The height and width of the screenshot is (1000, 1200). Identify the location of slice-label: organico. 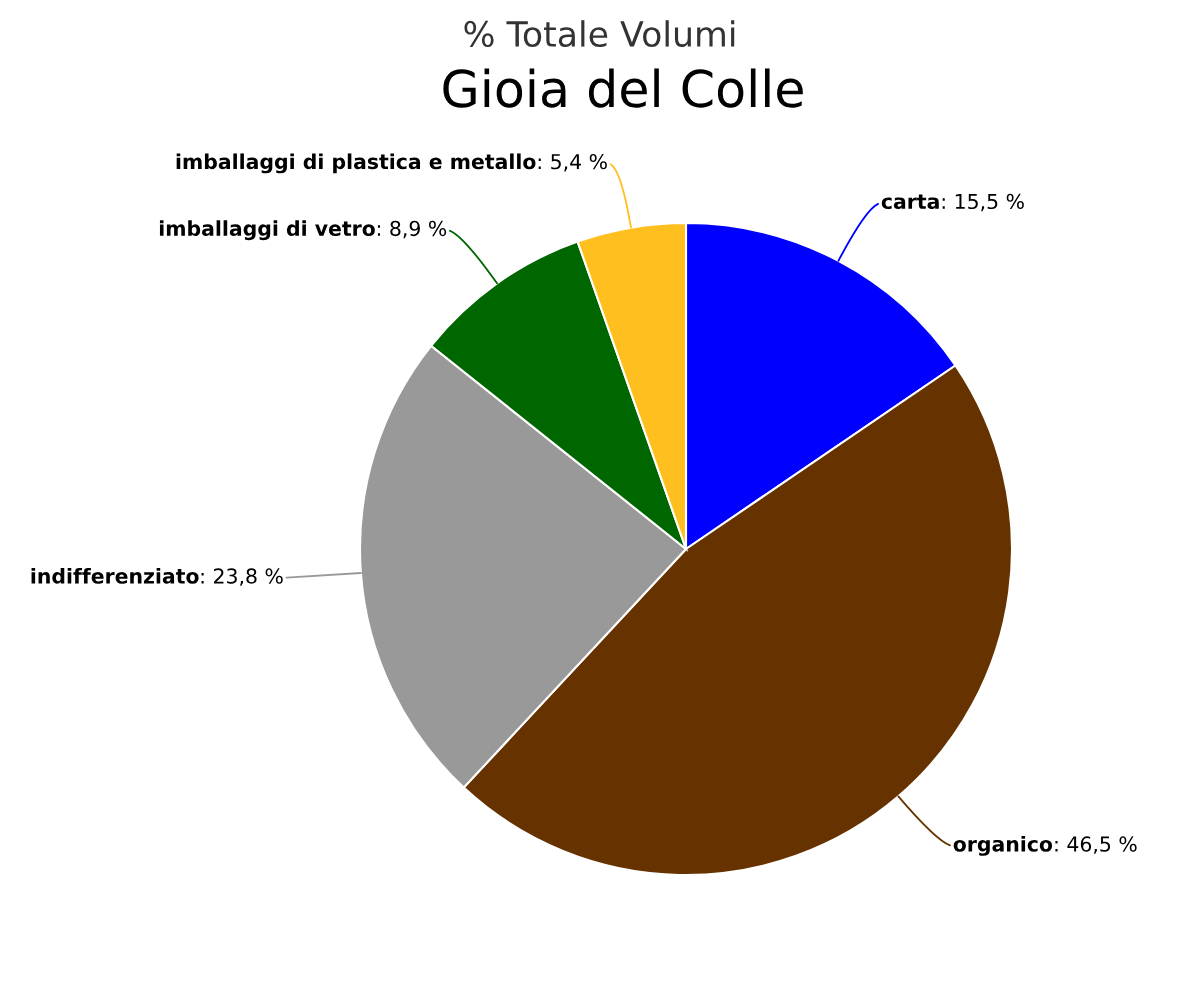
(1003, 845).